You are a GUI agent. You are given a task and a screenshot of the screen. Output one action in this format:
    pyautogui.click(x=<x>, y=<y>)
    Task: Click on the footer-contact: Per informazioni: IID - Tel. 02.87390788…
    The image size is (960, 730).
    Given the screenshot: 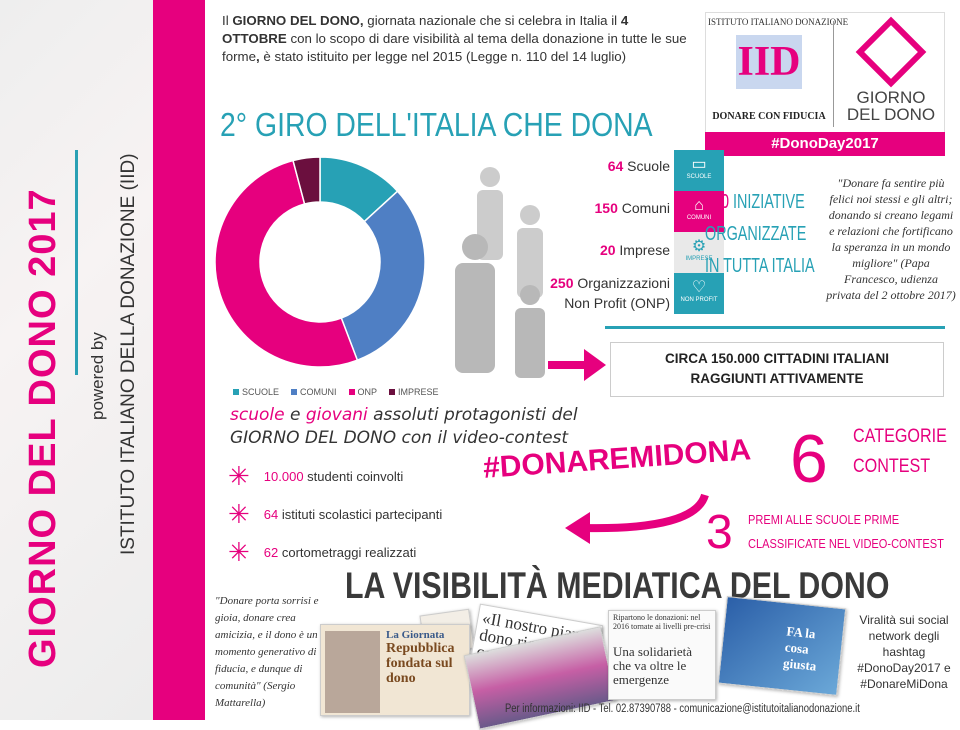 What is the action you would take?
    pyautogui.click(x=682, y=709)
    